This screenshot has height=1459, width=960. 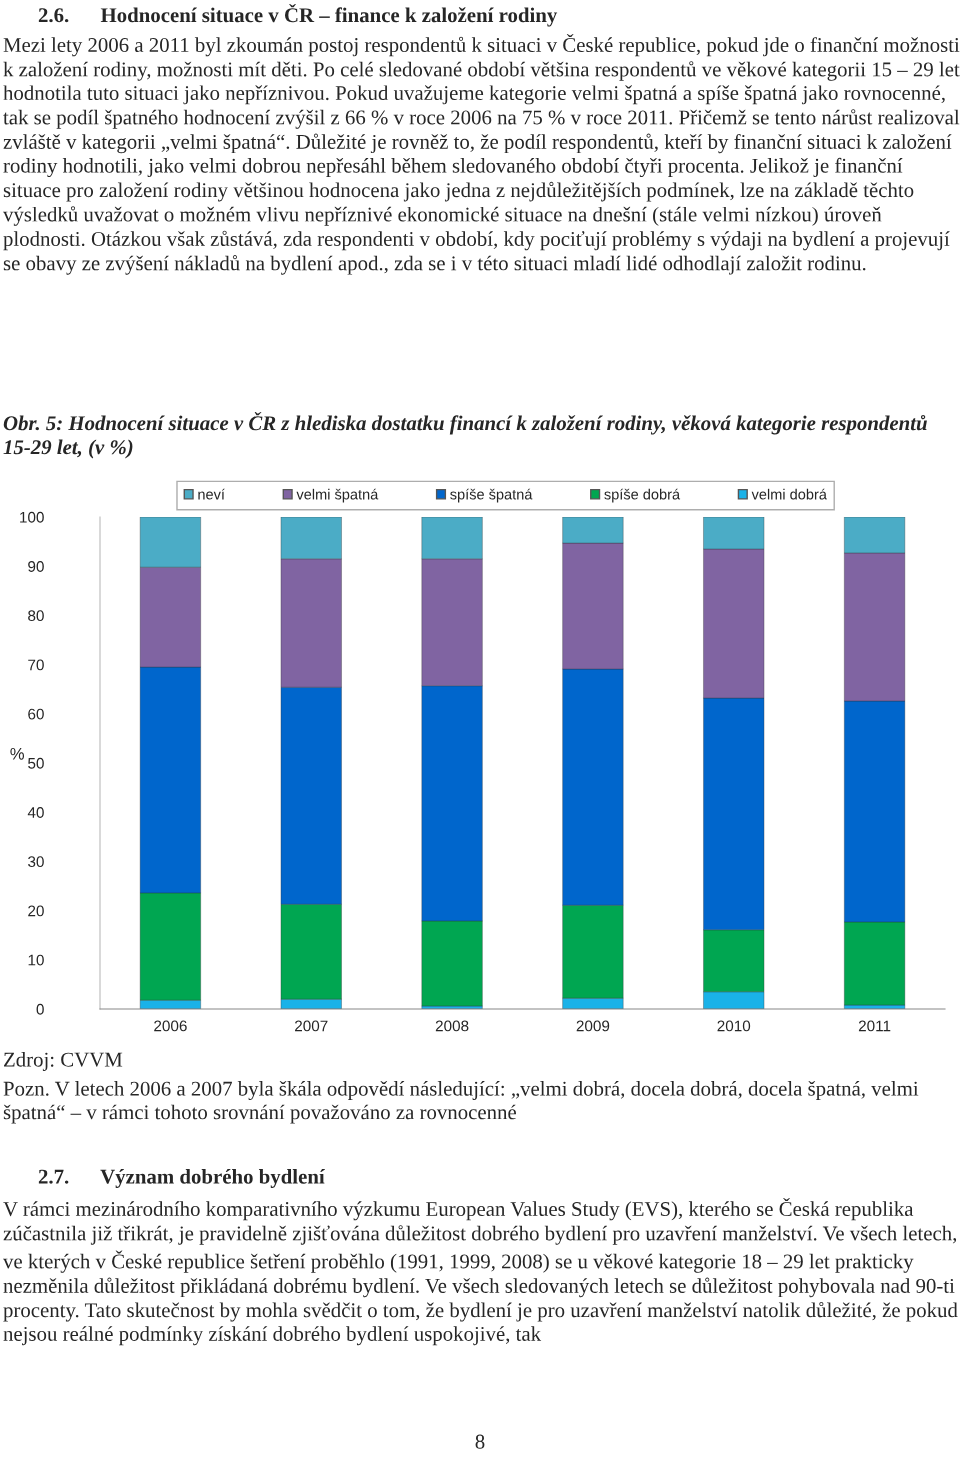 What do you see at coordinates (36, 714) in the screenshot?
I see `y-tick-label: 60` at bounding box center [36, 714].